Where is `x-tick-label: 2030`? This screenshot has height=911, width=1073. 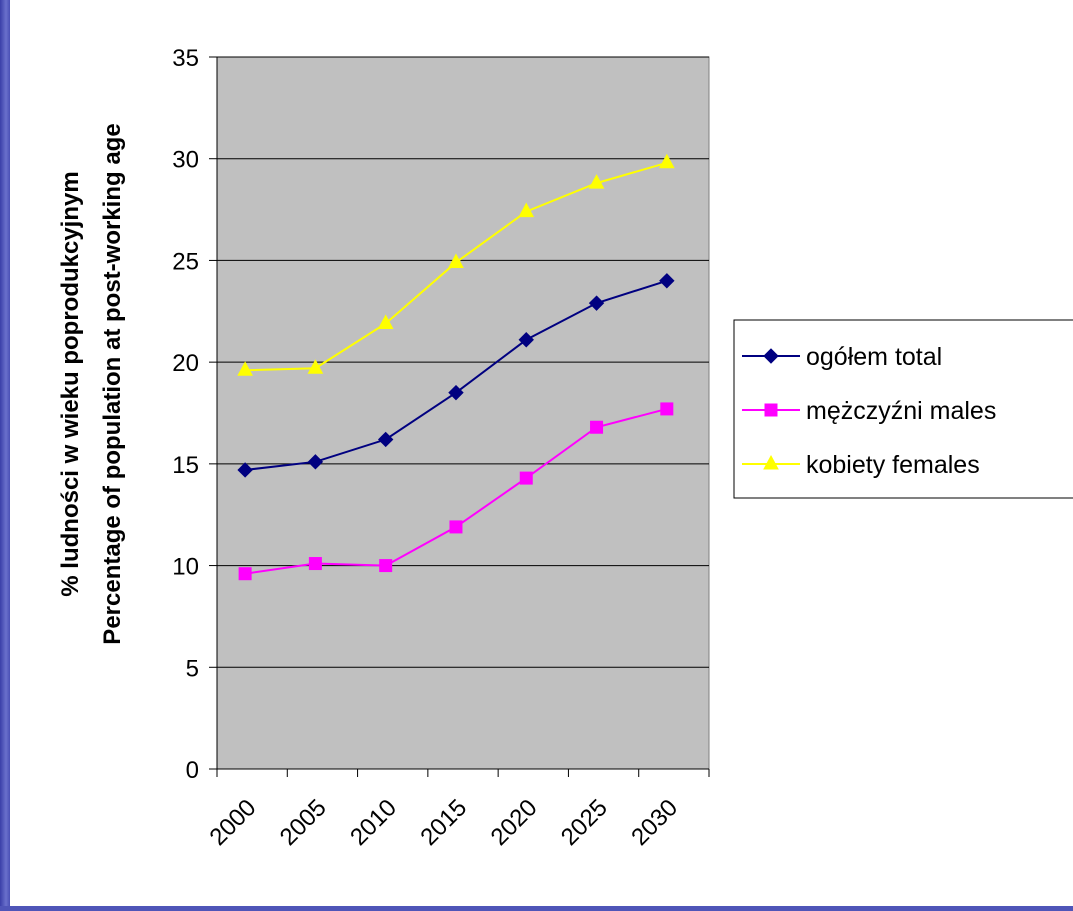
x-tick-label: 2030 is located at coordinates (654, 822).